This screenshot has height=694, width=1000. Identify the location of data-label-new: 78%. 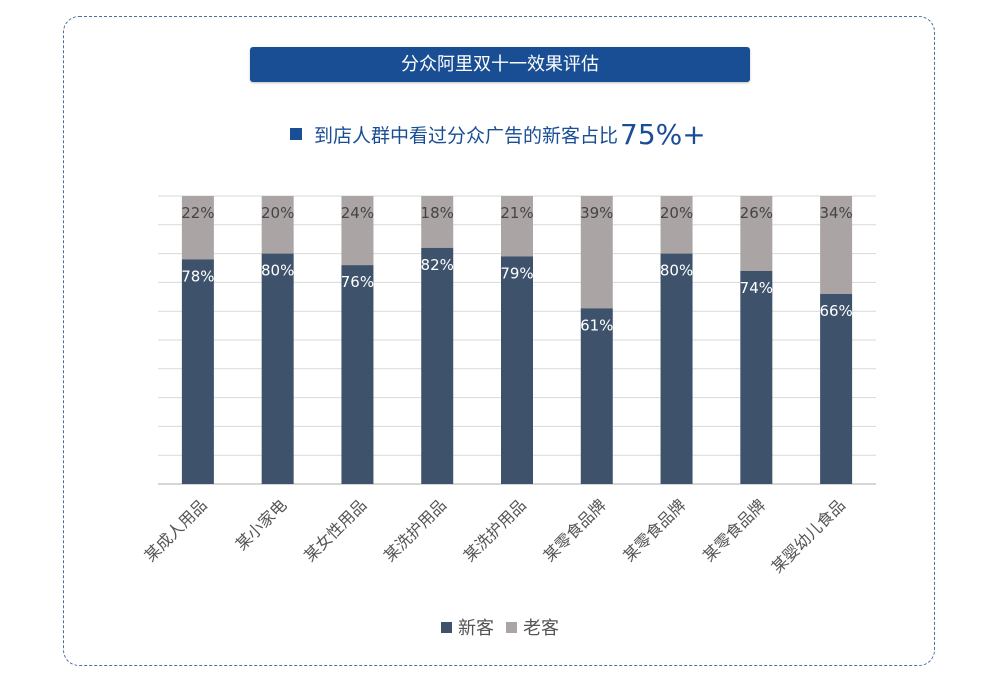
(197, 276).